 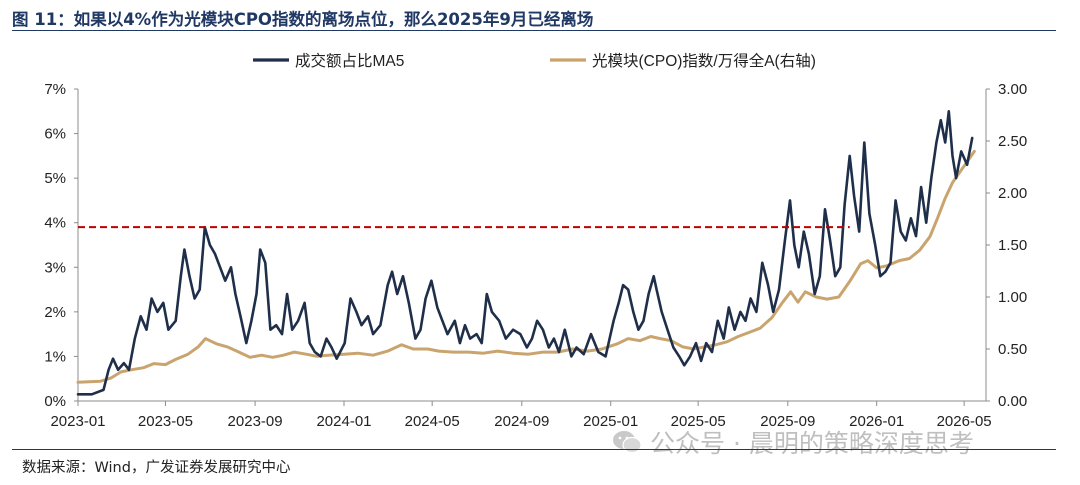 What do you see at coordinates (964, 421) in the screenshot?
I see `x-tick-label: 2026-05` at bounding box center [964, 421].